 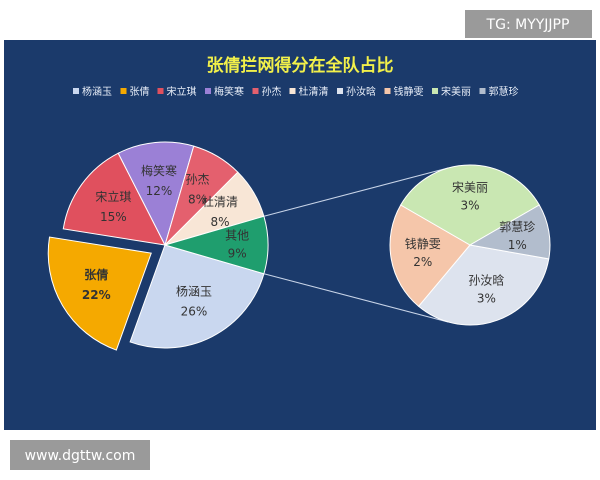 I want to click on legend-label: 杜清清, so click(x=314, y=91).